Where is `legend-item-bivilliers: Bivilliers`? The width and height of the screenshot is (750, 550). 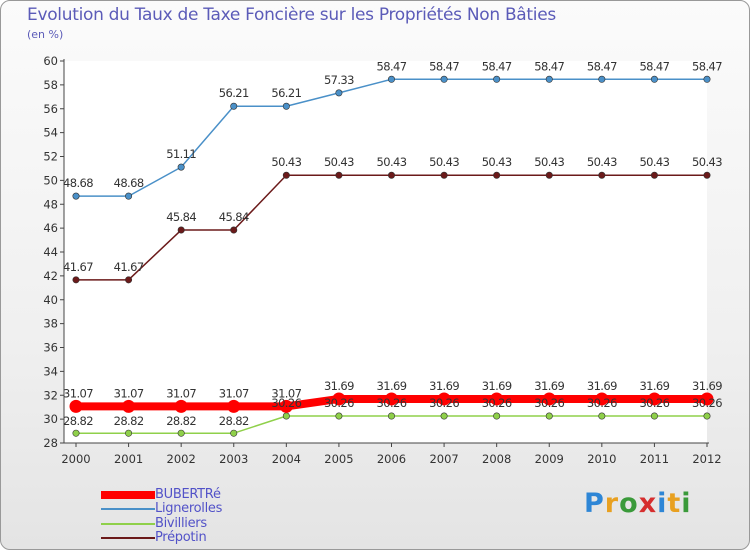
legend-item-bivilliers: Bivilliers is located at coordinates (154, 523).